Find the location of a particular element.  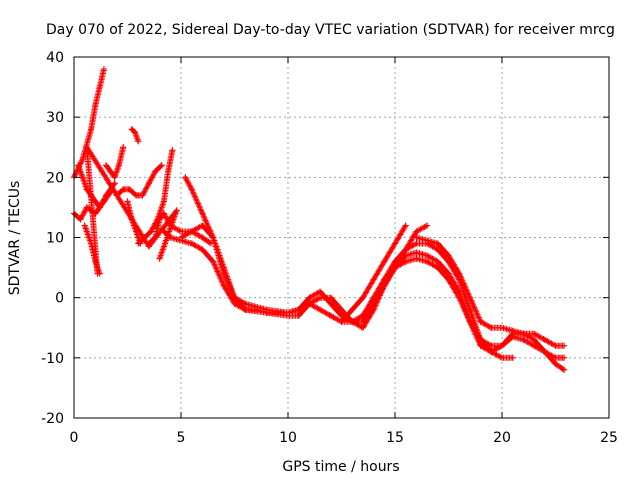

series-track-o is located at coordinates (395, 270).